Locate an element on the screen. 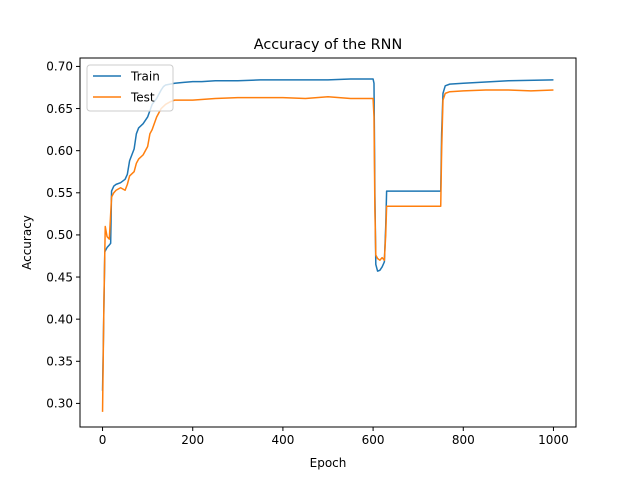 This screenshot has width=640, height=480. y-tick-label: 0.30 is located at coordinates (59, 404).